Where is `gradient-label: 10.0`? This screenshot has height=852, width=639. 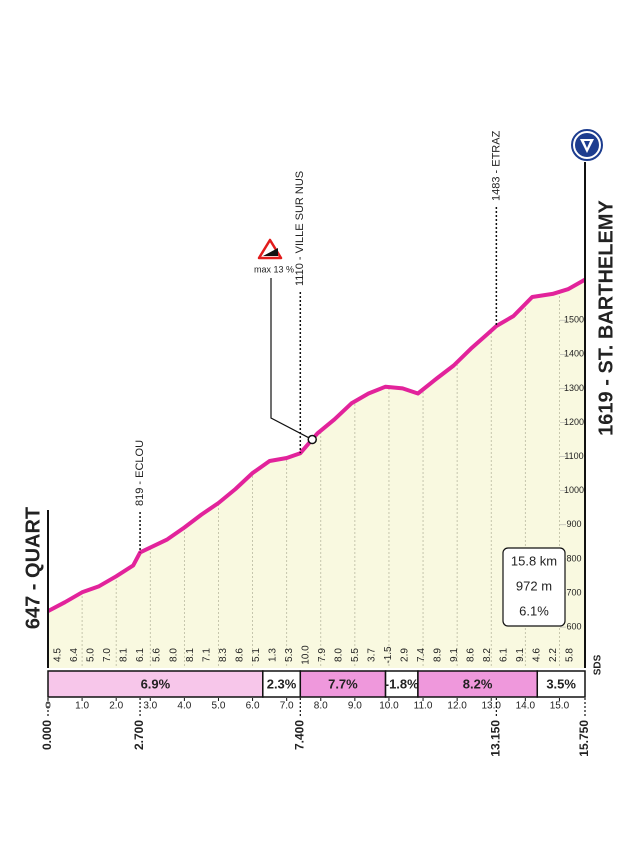
gradient-label: 10.0 is located at coordinates (305, 655).